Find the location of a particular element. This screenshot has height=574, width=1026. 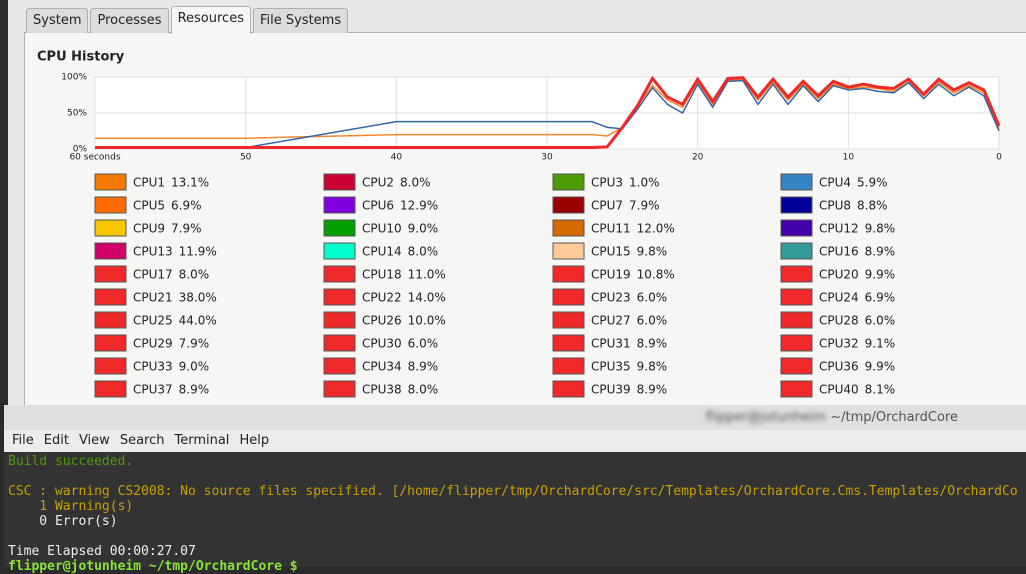

cpu-value: 38.0% is located at coordinates (198, 298).